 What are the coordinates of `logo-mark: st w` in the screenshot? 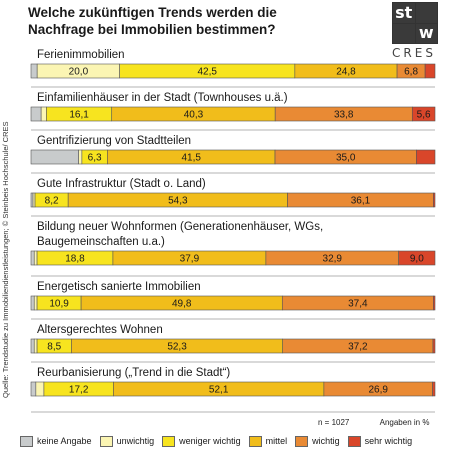 It's located at (415, 23).